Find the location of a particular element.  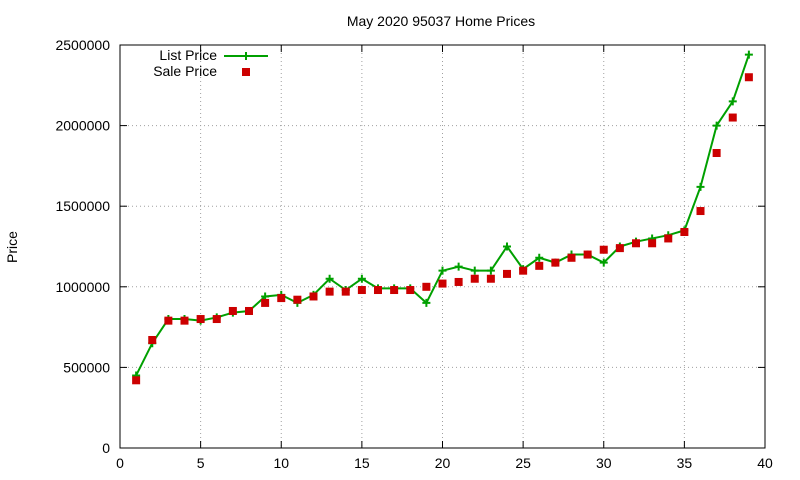

y-tick-label: 2000000 is located at coordinates (82, 126).